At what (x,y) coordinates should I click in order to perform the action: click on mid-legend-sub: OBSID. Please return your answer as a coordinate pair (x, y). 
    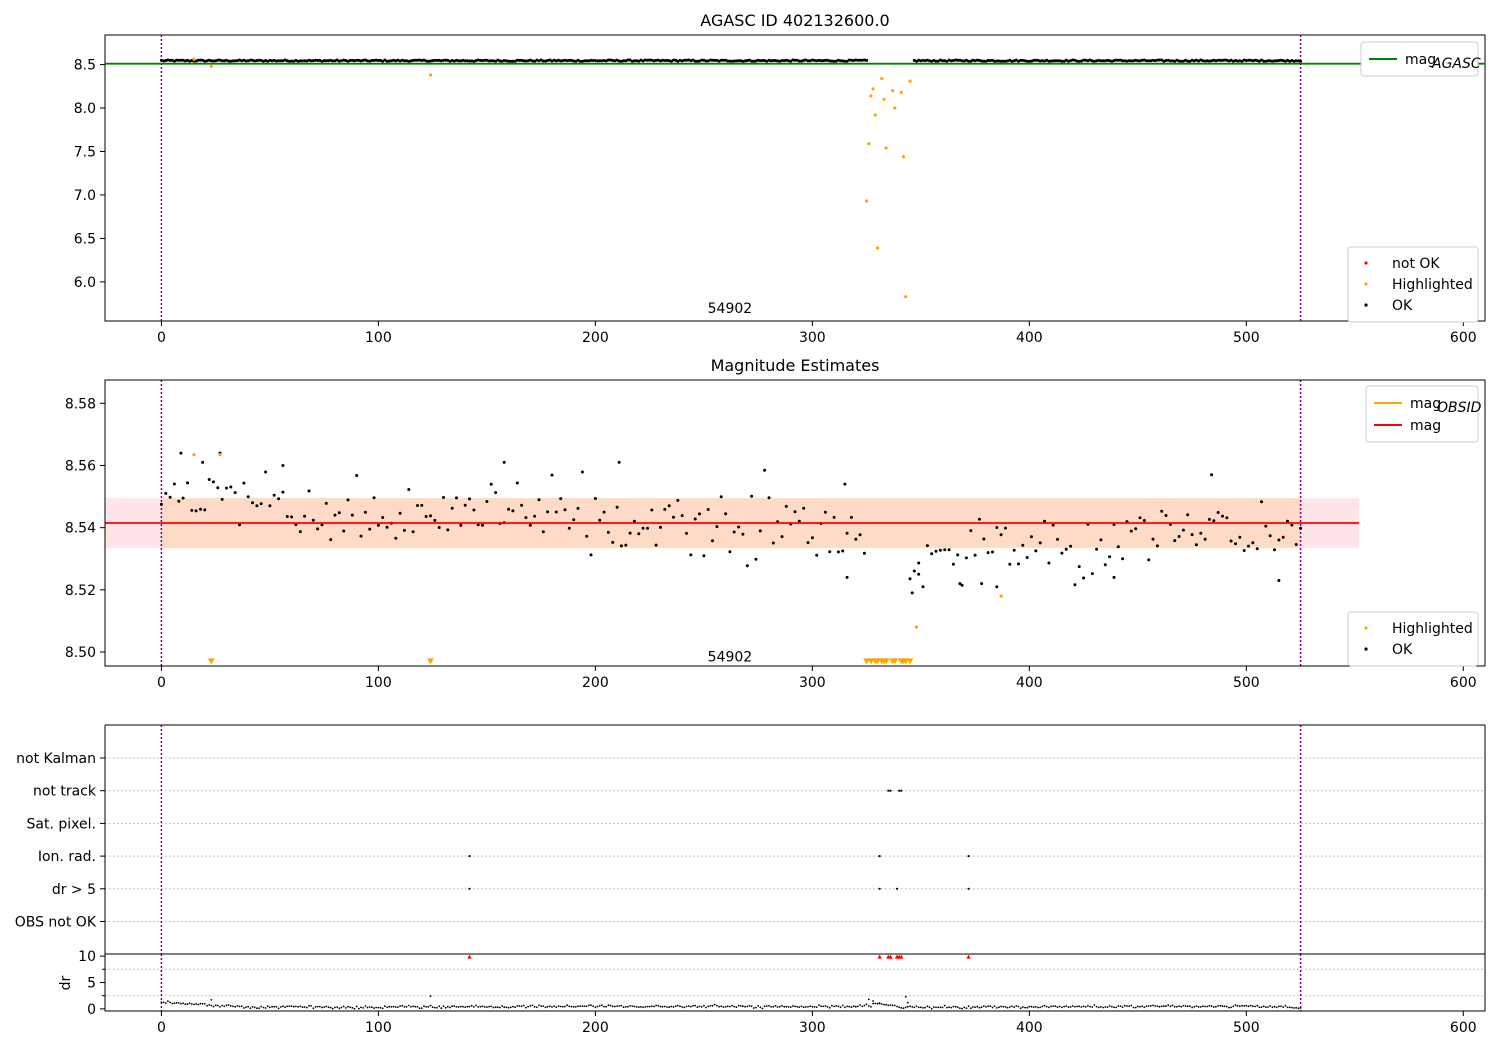
    Looking at the image, I should click on (1459, 408).